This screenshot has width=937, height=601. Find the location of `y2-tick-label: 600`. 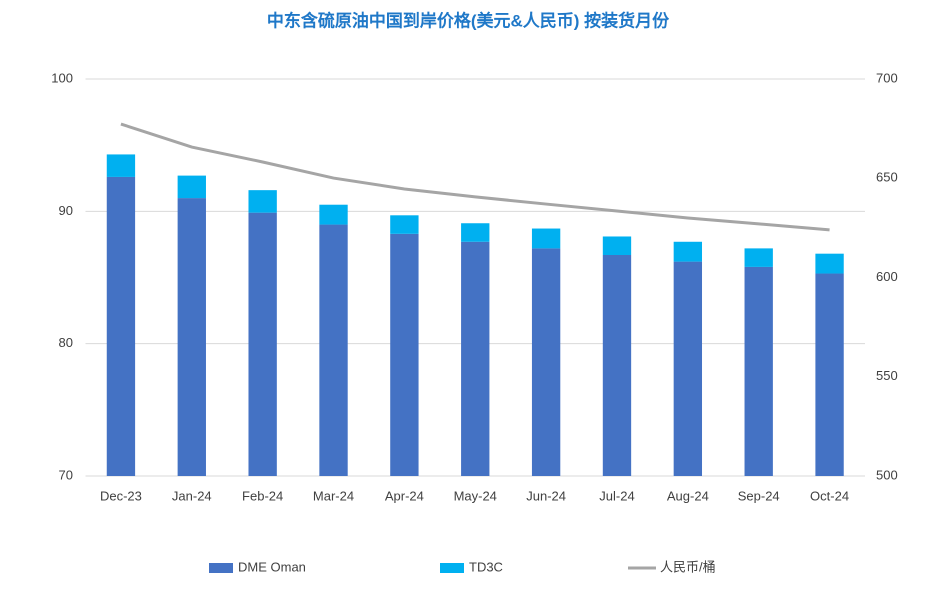

y2-tick-label: 600 is located at coordinates (887, 276).